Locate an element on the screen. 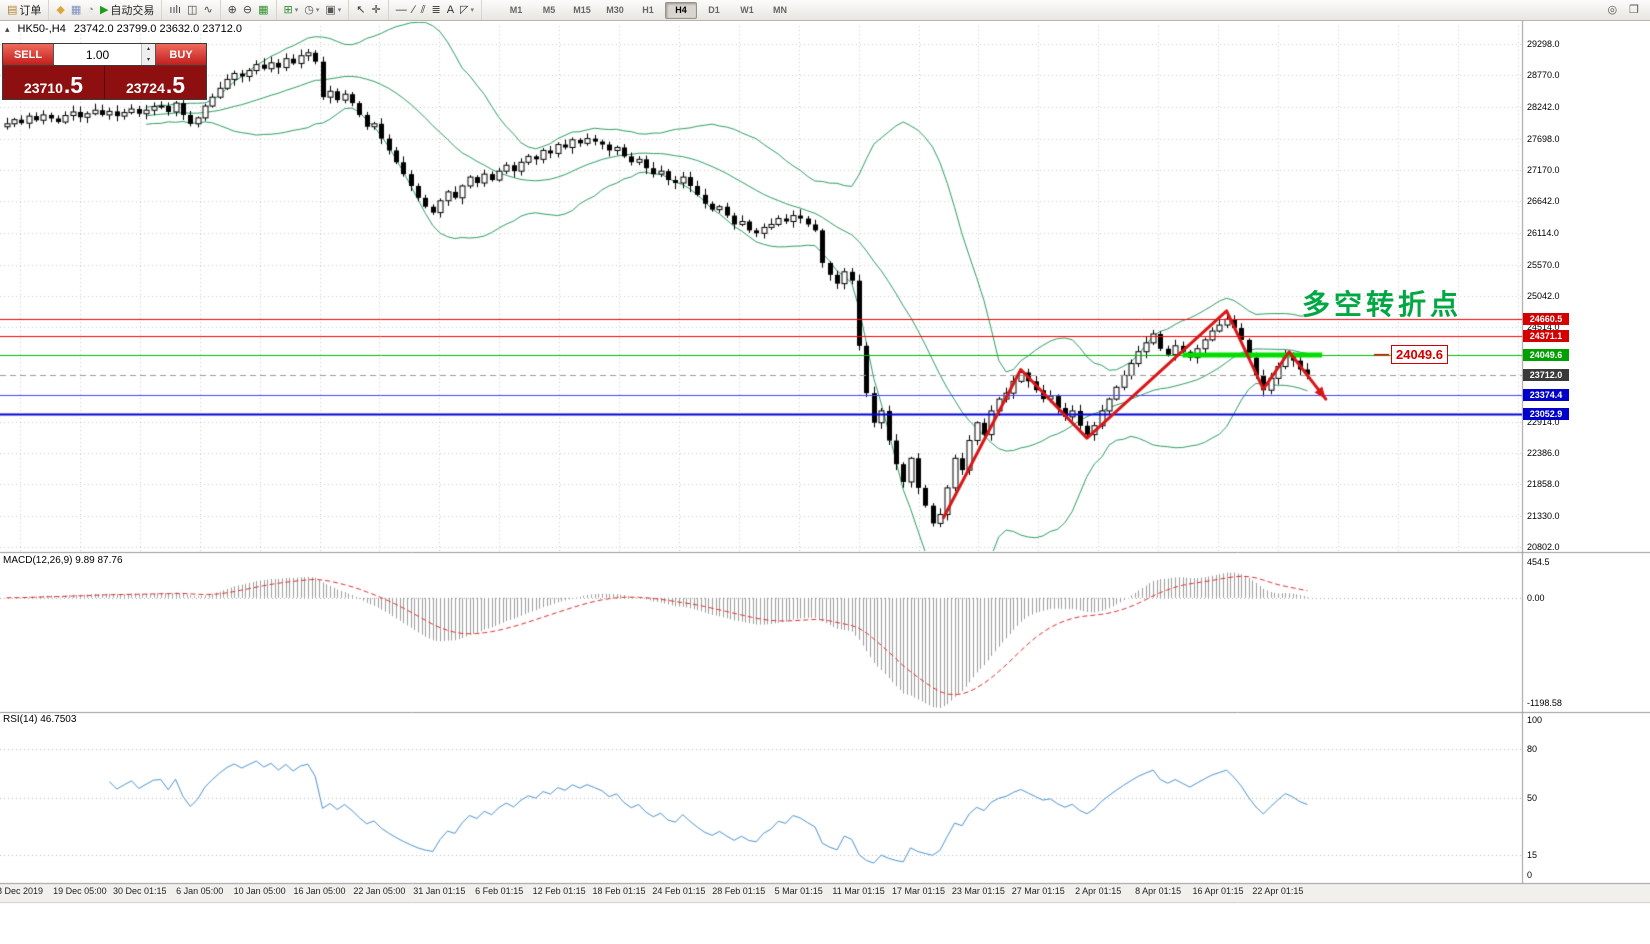 This screenshot has width=1650, height=944. sell-button: SELL is located at coordinates (28, 54).